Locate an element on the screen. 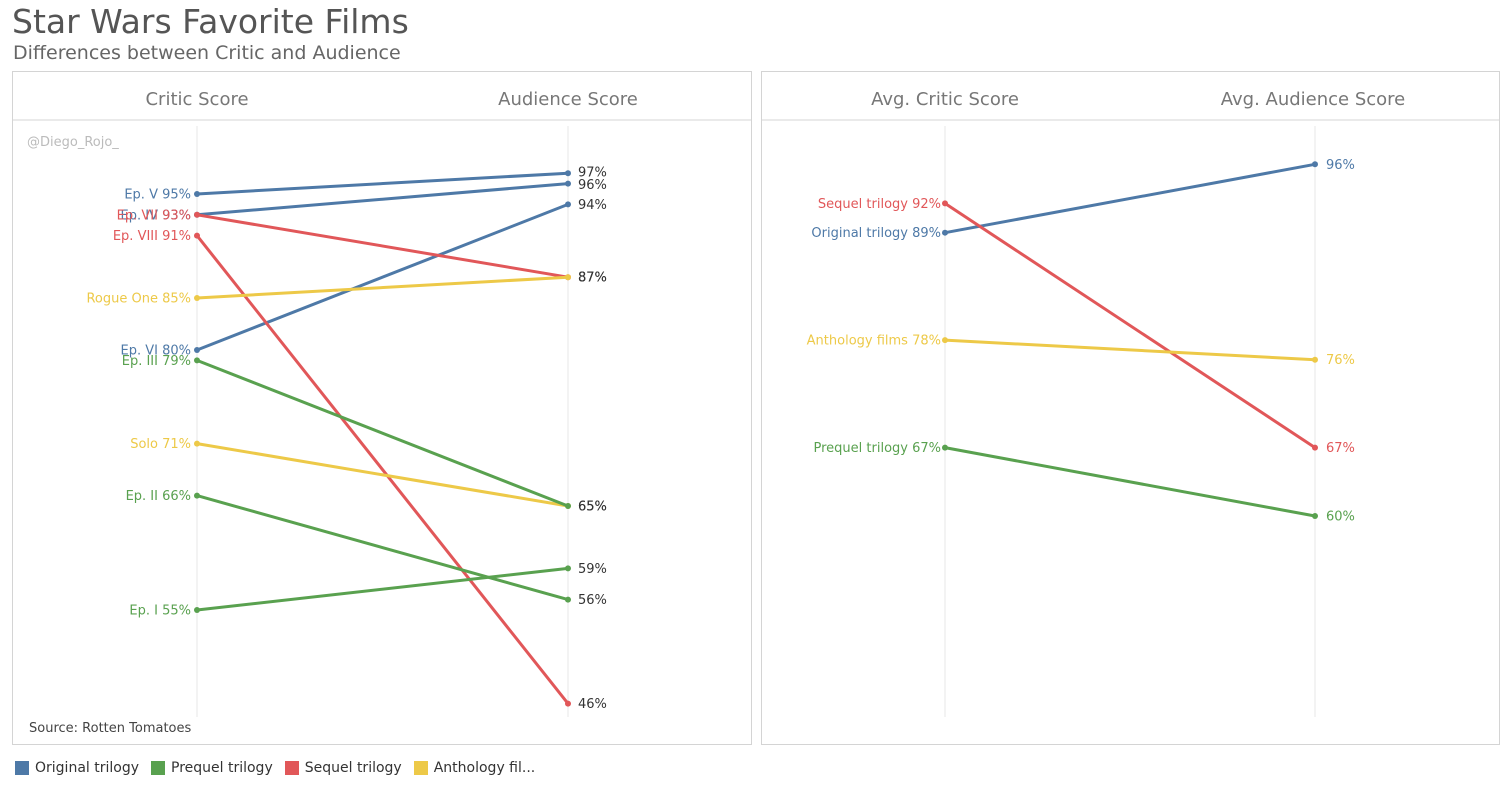 This screenshot has height=797, width=1507. legend-label: Prequel trilogy is located at coordinates (222, 768).